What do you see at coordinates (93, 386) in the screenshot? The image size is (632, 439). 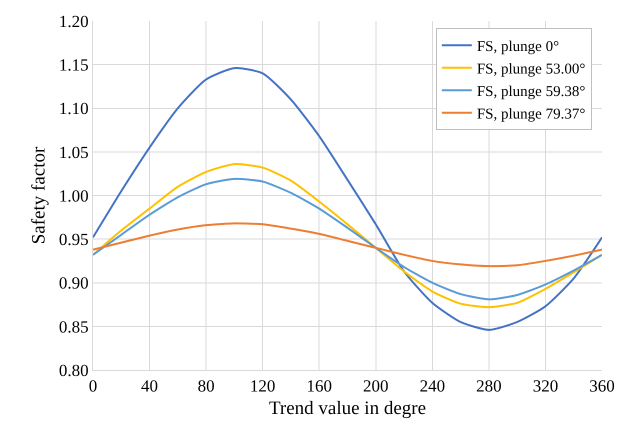 I see `x-tick-label: 0` at bounding box center [93, 386].